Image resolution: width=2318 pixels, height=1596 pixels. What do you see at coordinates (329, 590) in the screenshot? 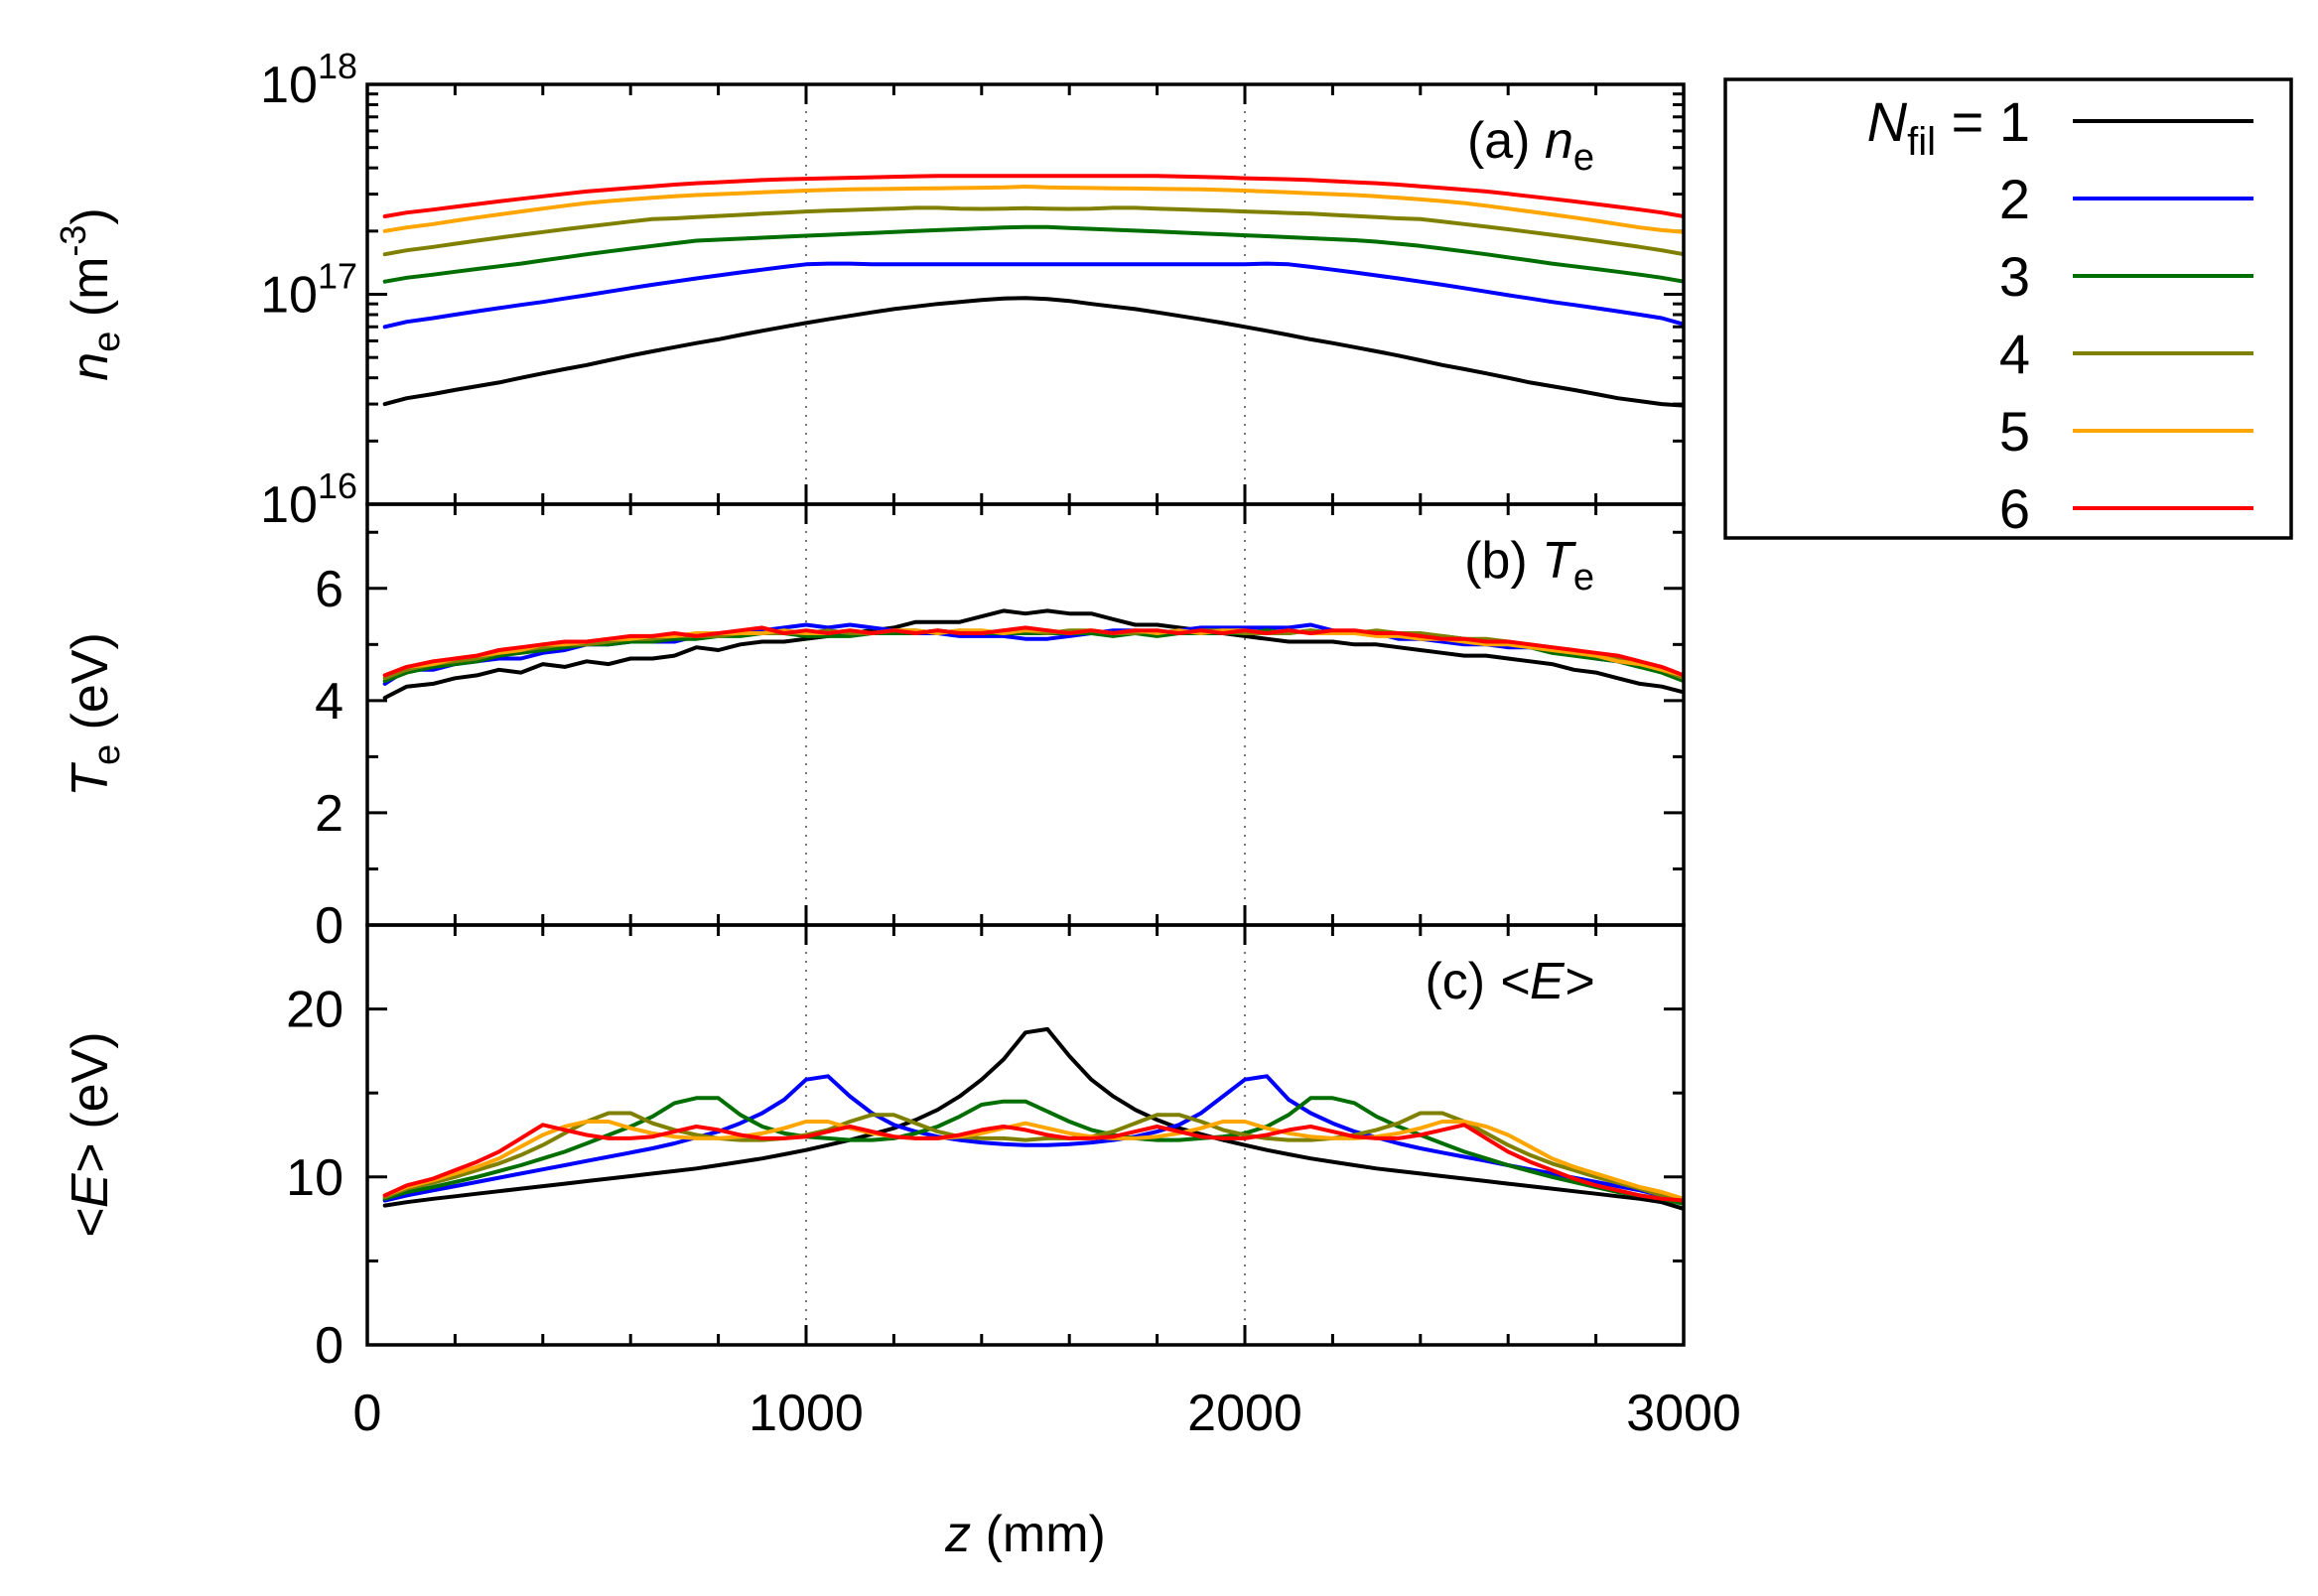
I see `y-tick-label: 6` at bounding box center [329, 590].